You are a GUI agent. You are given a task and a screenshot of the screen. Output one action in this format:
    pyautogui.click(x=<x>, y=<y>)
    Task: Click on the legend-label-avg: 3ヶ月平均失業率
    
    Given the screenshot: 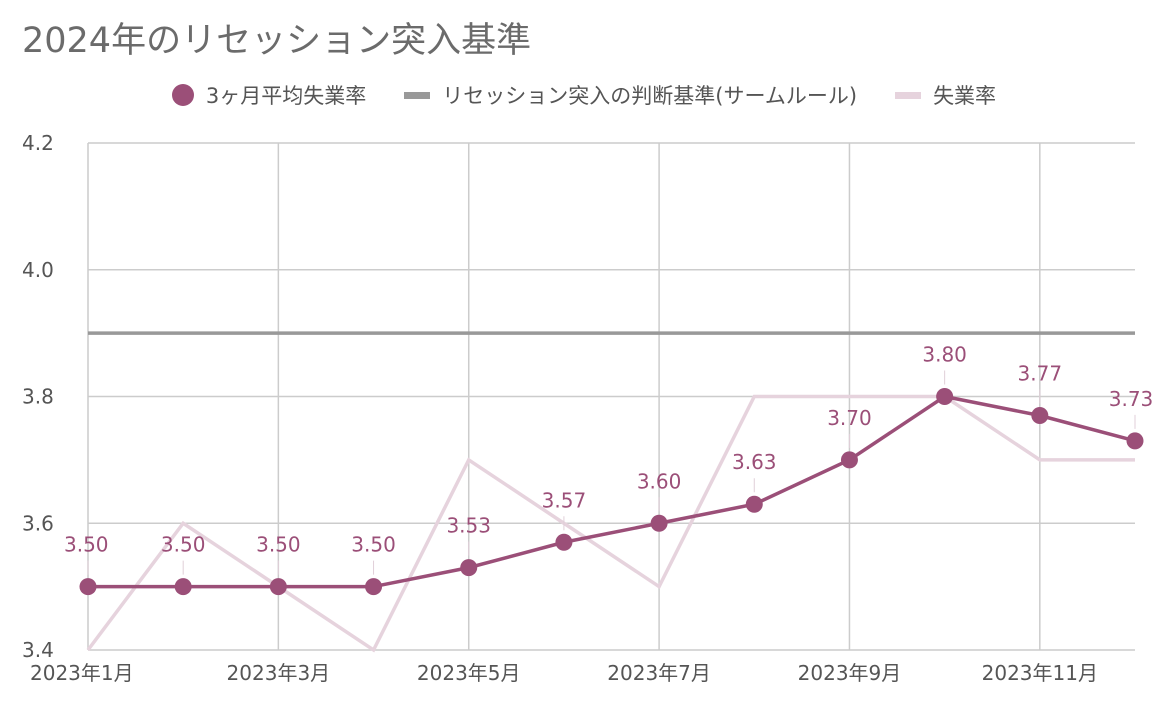 What is the action you would take?
    pyautogui.click(x=286, y=96)
    